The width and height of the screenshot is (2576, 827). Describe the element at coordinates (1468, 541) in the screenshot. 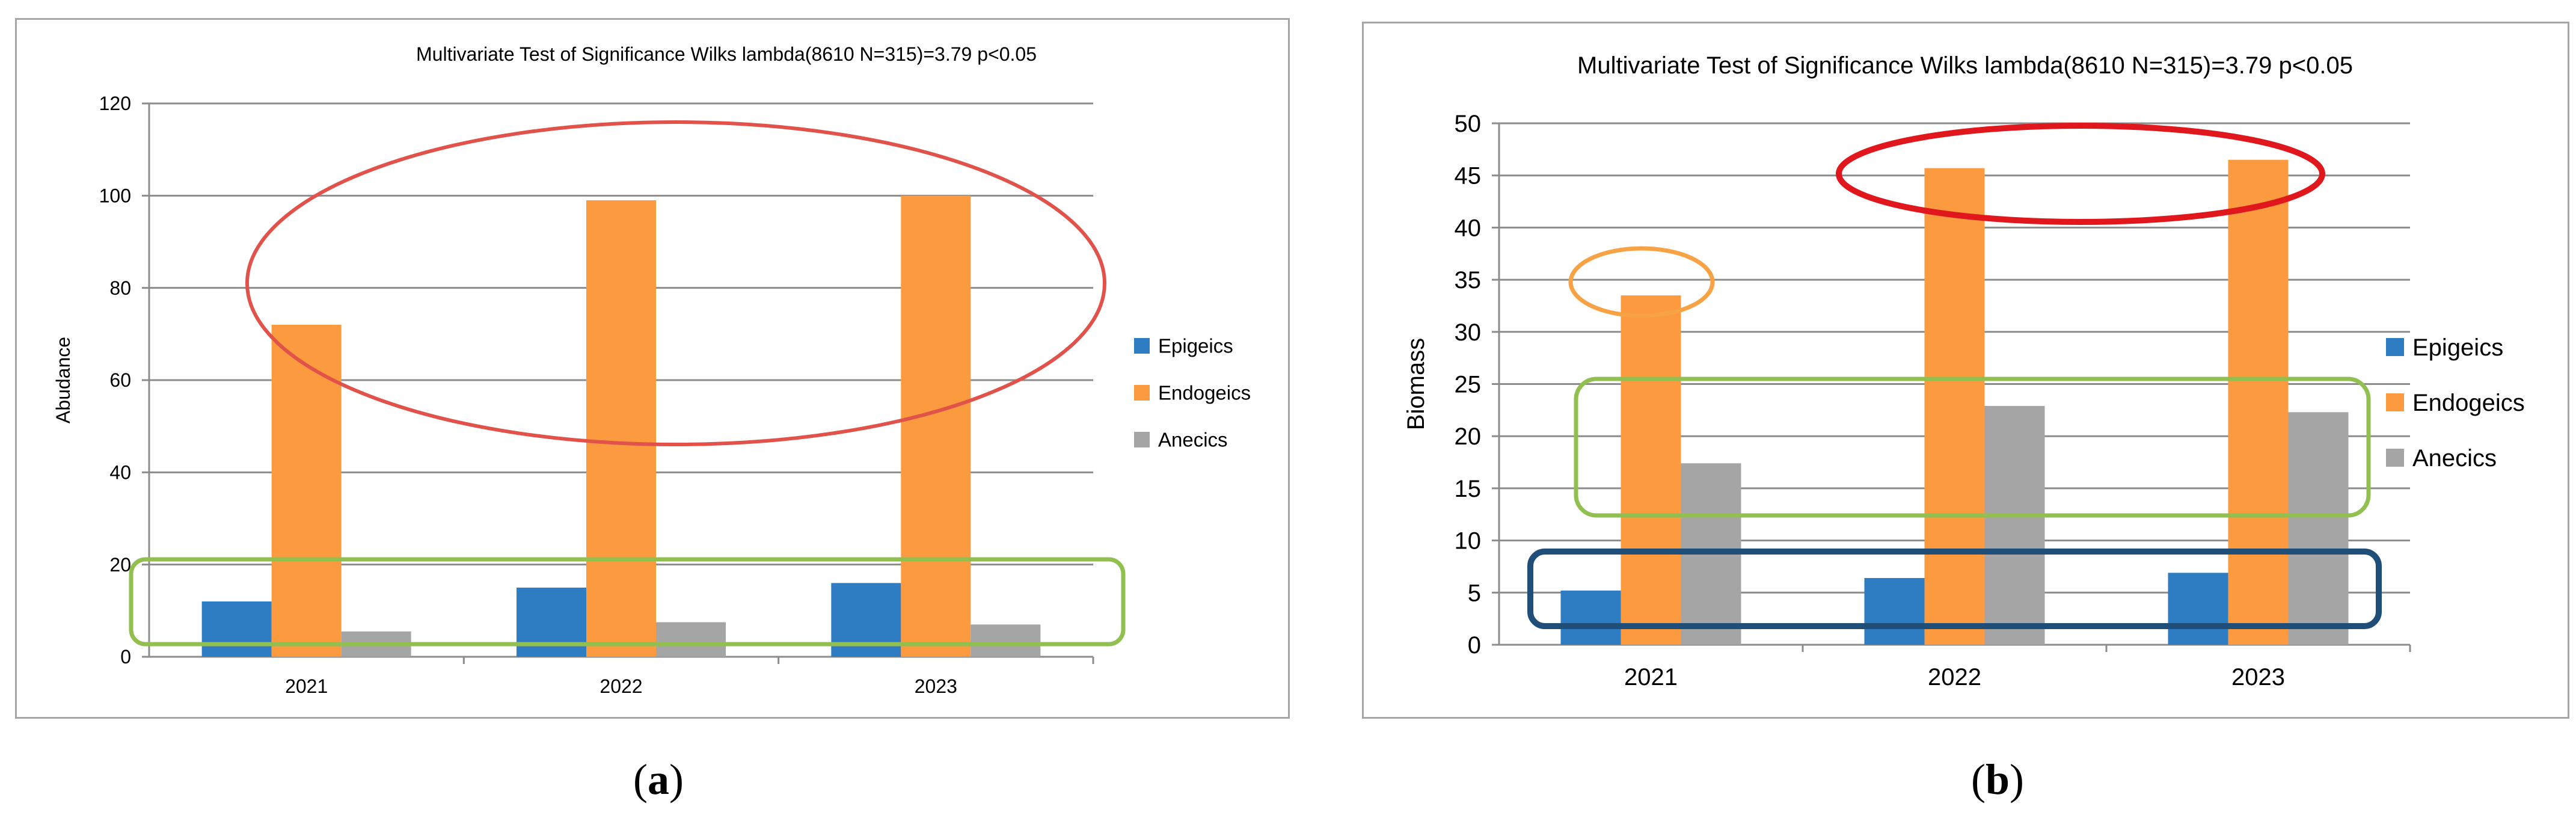

I see `y-tick-label: 10` at that location.